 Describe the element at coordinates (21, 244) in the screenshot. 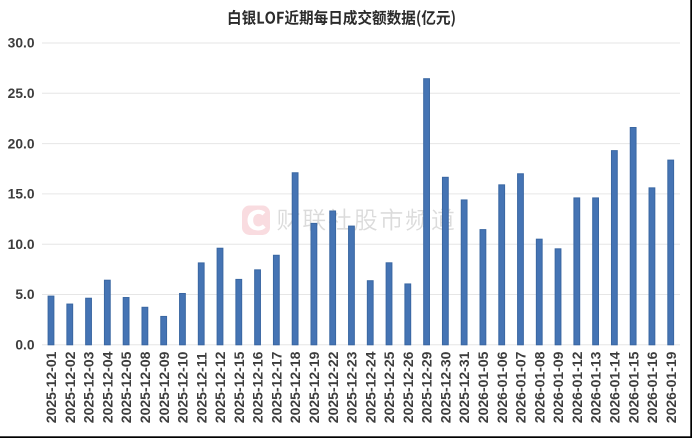

I see `svg-text: 10.0` at that location.